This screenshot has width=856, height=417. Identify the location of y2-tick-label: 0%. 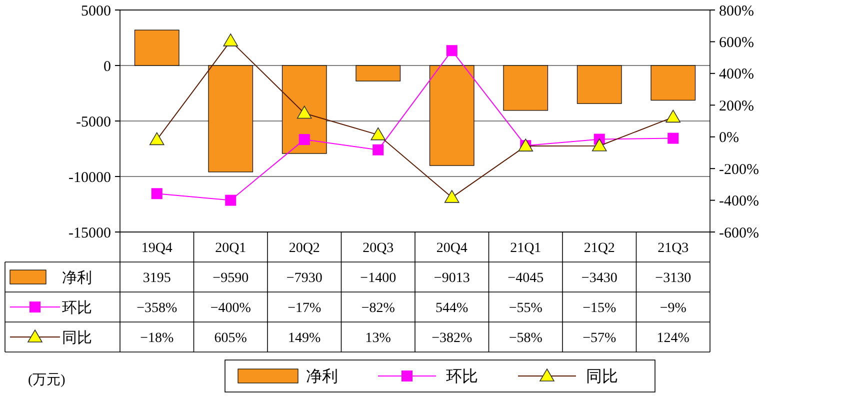
(729, 138).